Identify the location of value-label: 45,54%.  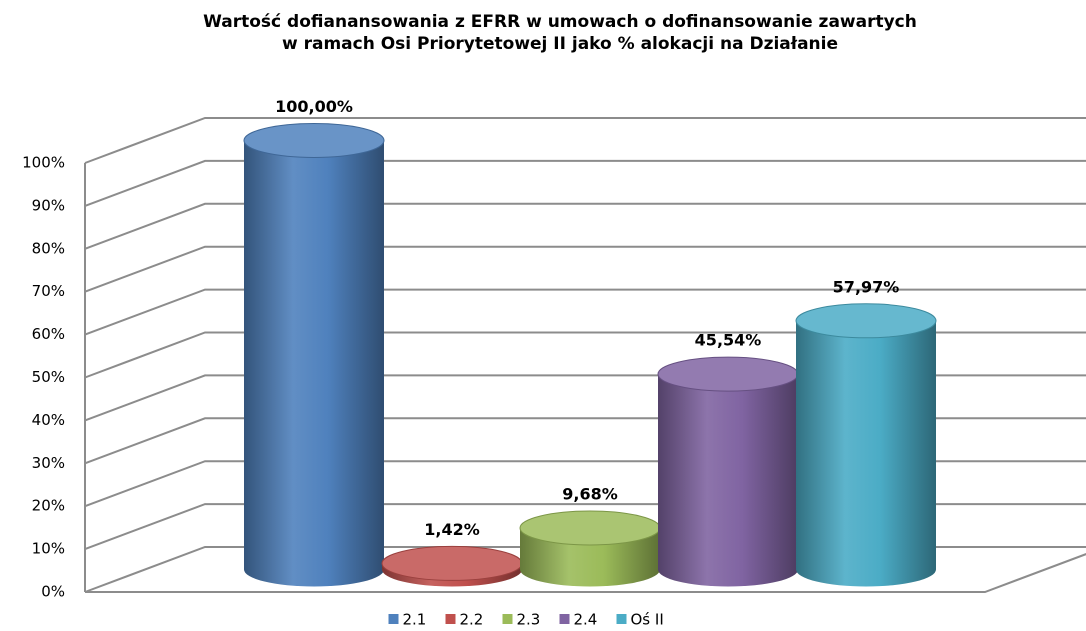
(728, 340).